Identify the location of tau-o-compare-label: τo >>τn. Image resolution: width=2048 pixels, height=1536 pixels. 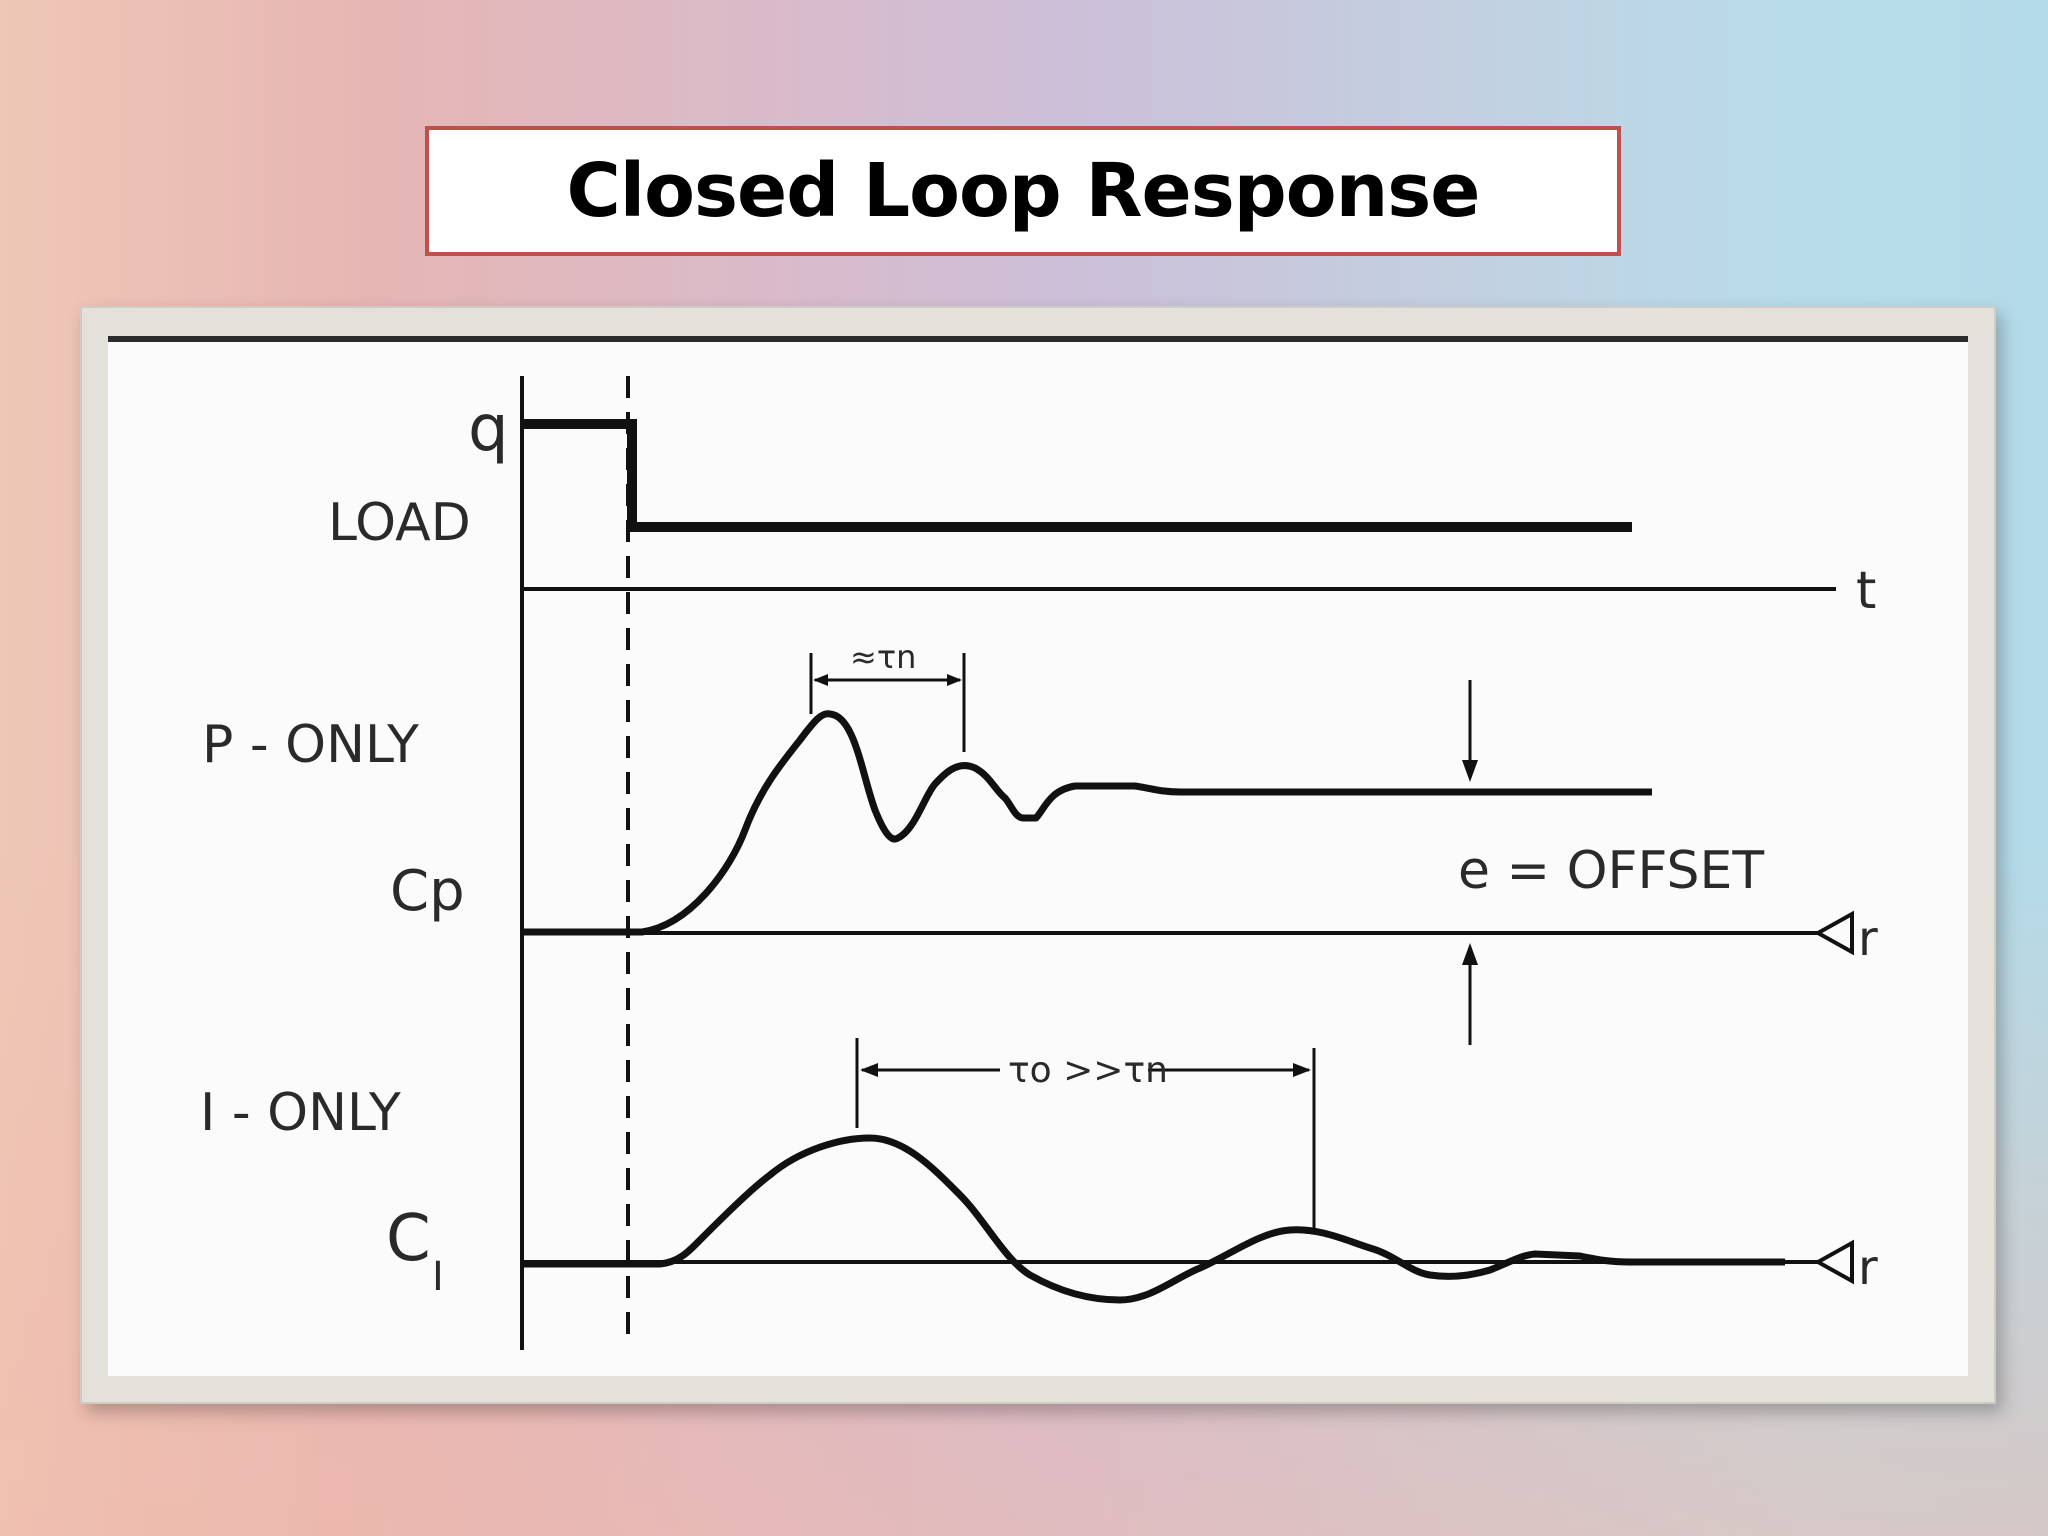
(1088, 1070).